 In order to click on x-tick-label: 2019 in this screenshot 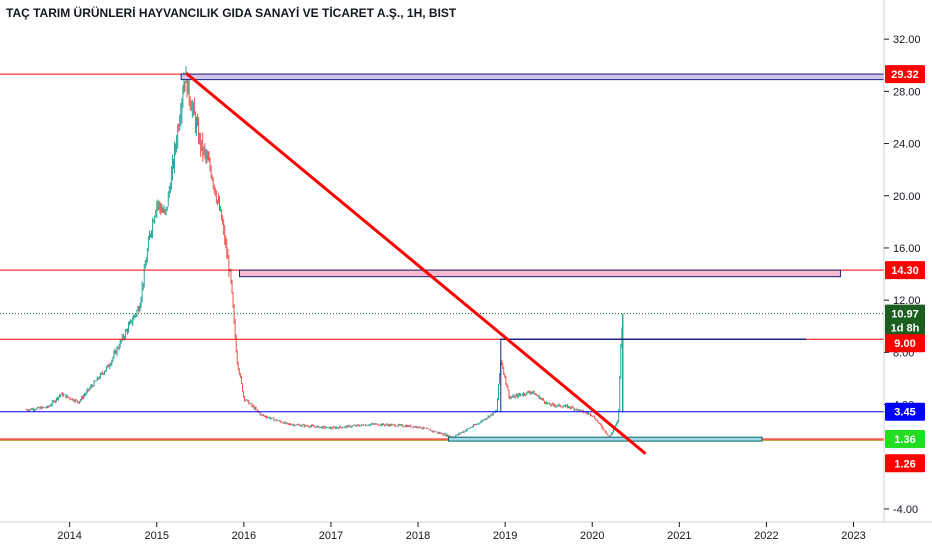, I will do `click(505, 536)`.